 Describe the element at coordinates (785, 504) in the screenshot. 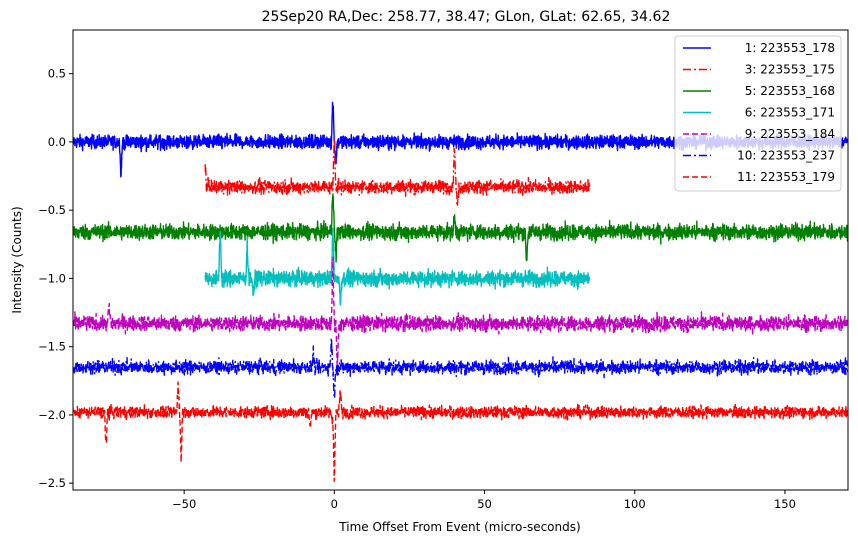

I see `x-tick-label: 150` at that location.